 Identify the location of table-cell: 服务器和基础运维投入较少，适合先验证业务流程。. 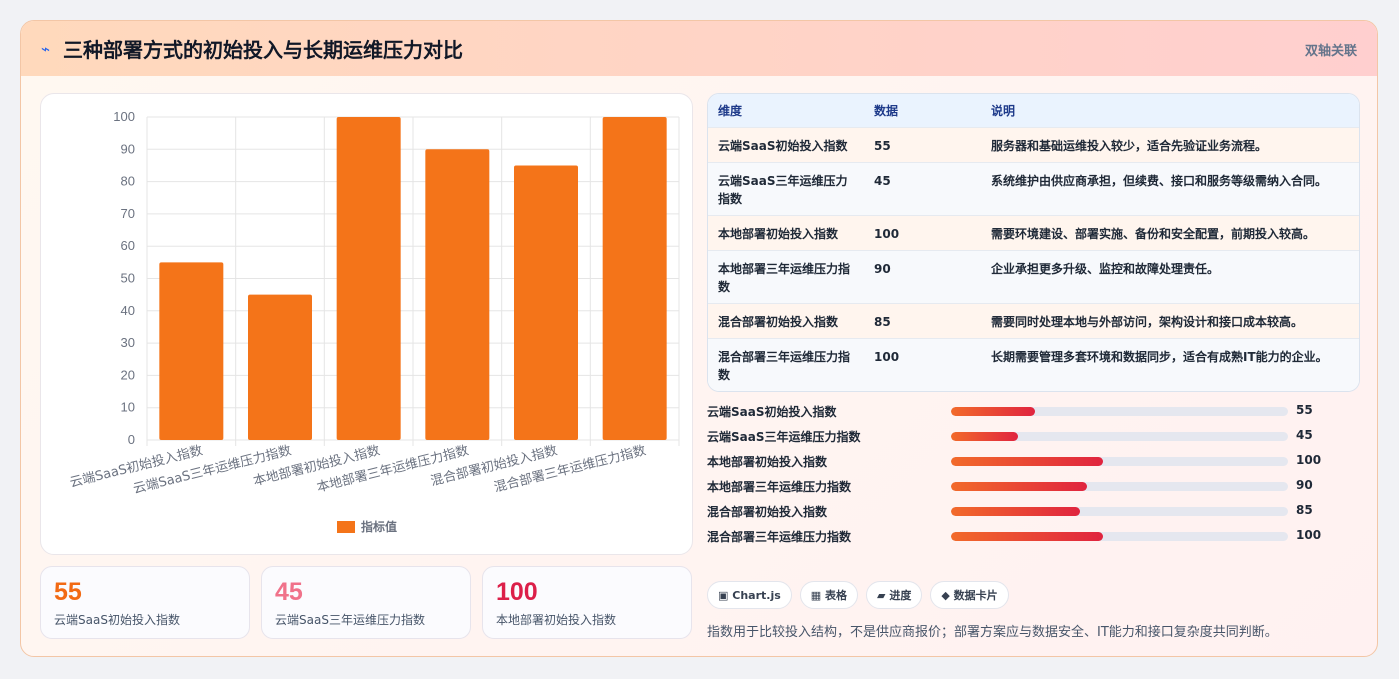
(1129, 146).